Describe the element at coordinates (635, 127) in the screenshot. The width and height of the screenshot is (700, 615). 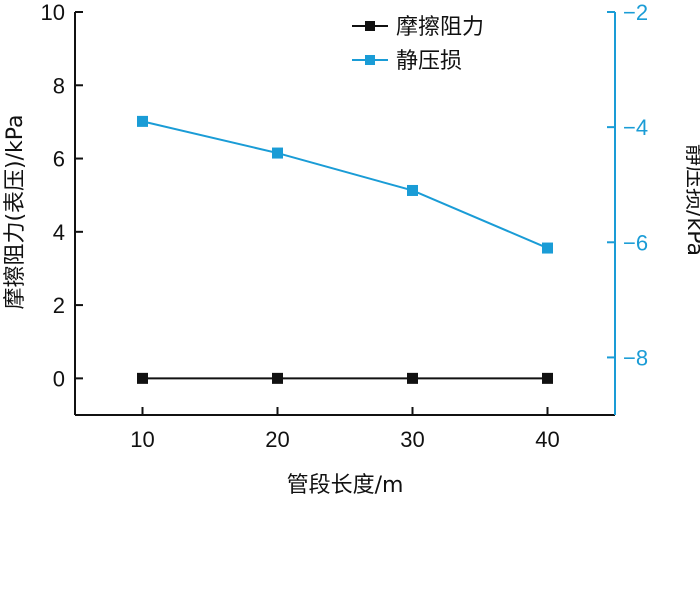
I see `right-y-tick-label: −4` at that location.